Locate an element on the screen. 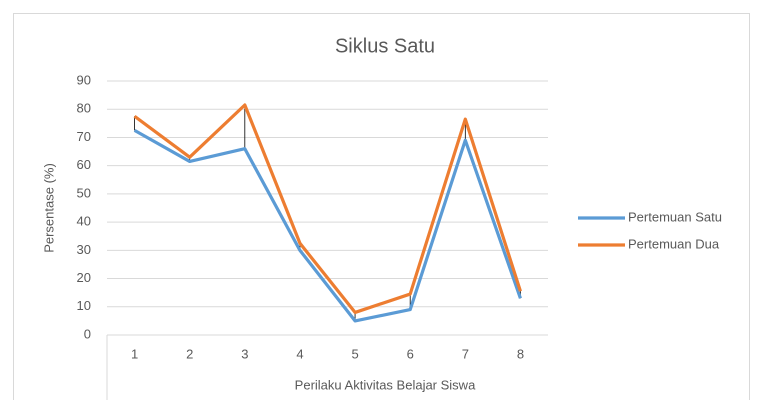 The width and height of the screenshot is (758, 400). x-tick-label: 1 is located at coordinates (134, 353).